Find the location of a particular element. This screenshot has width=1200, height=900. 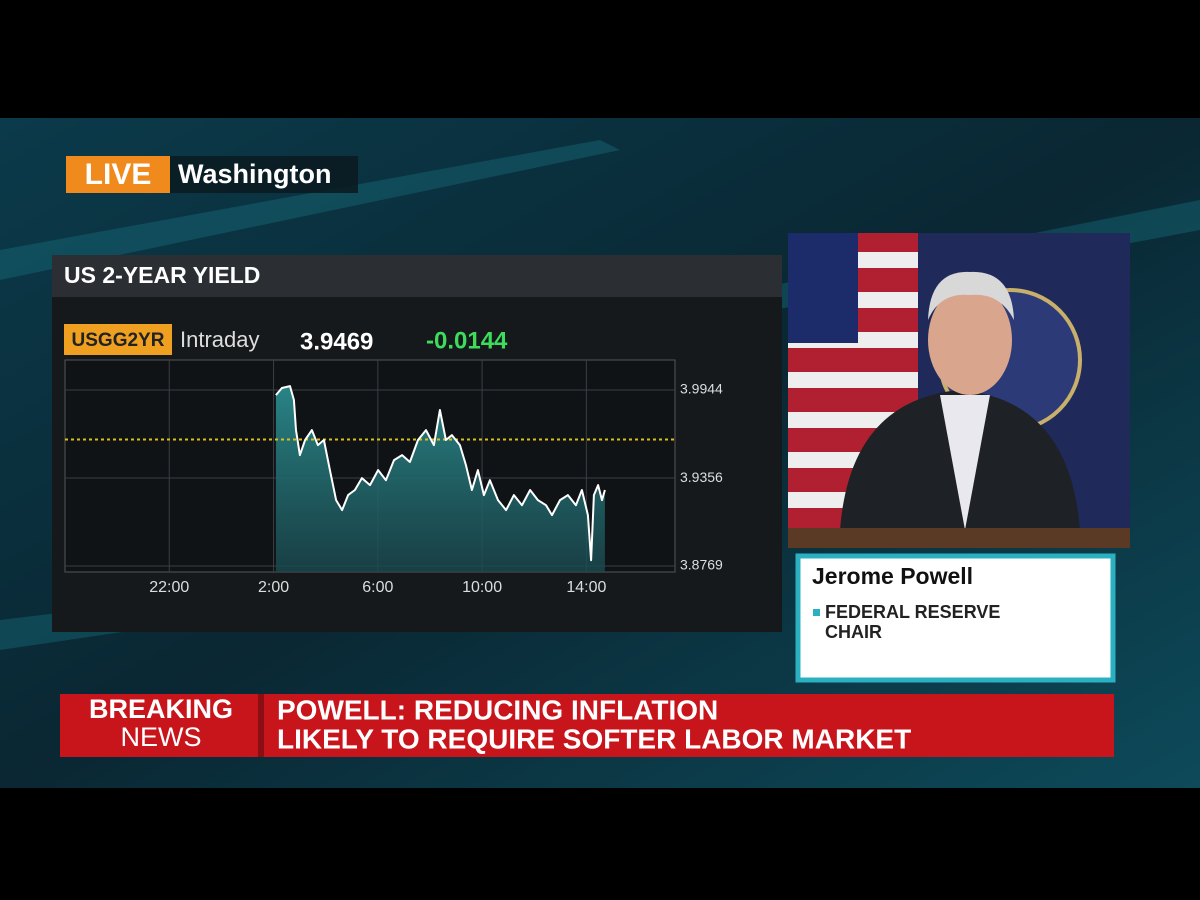

flag-canton is located at coordinates (823, 288).